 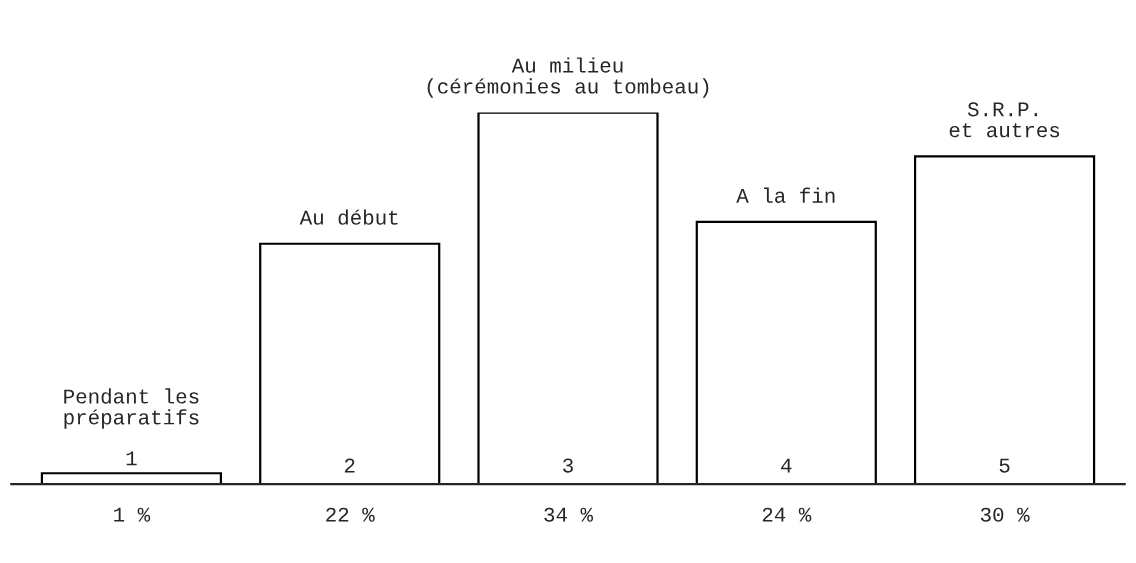 I want to click on data-label: 34 %, so click(x=569, y=514).